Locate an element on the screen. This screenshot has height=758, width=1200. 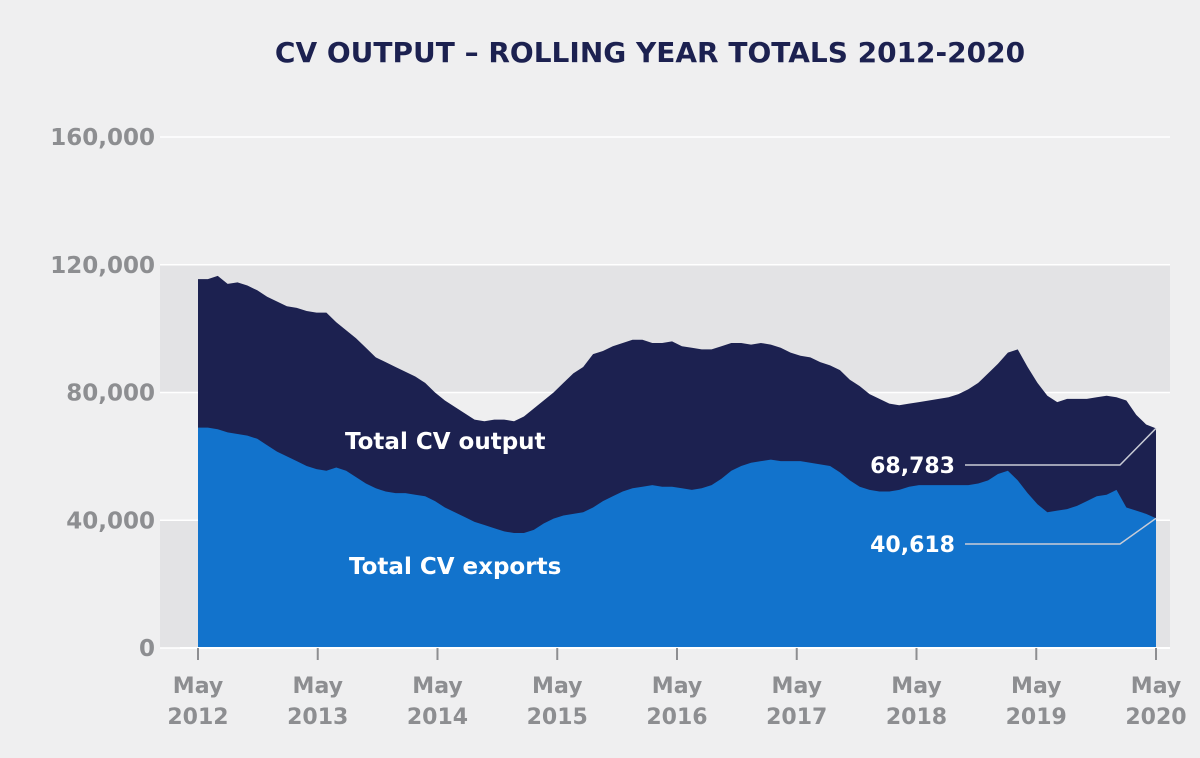
total-cv-output-label: Total CV output is located at coordinates (445, 442).